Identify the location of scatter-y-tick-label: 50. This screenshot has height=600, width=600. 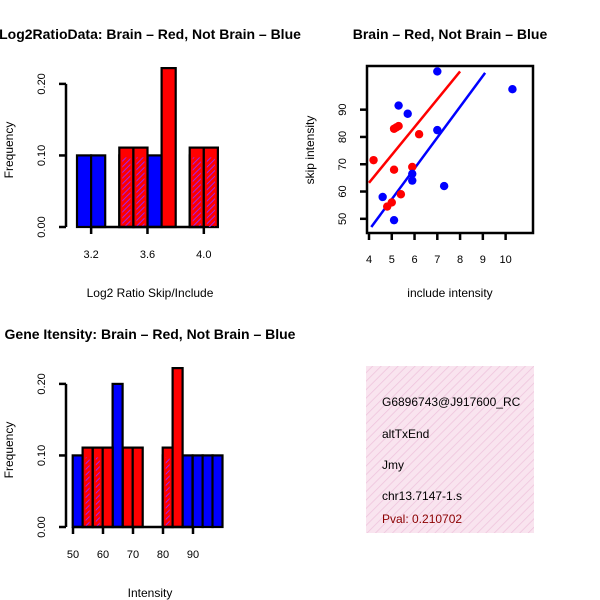
(343, 219).